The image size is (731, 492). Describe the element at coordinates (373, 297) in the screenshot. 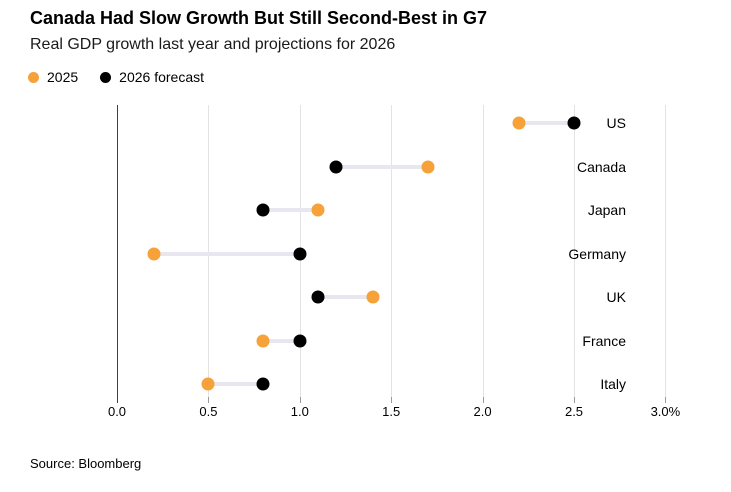

I see `dot-2025-uk` at that location.